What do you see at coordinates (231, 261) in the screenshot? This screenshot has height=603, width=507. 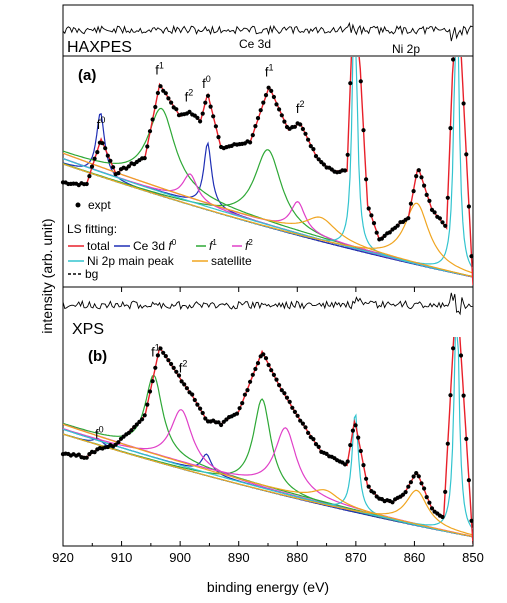 I see `legend-label-5: satellite` at bounding box center [231, 261].